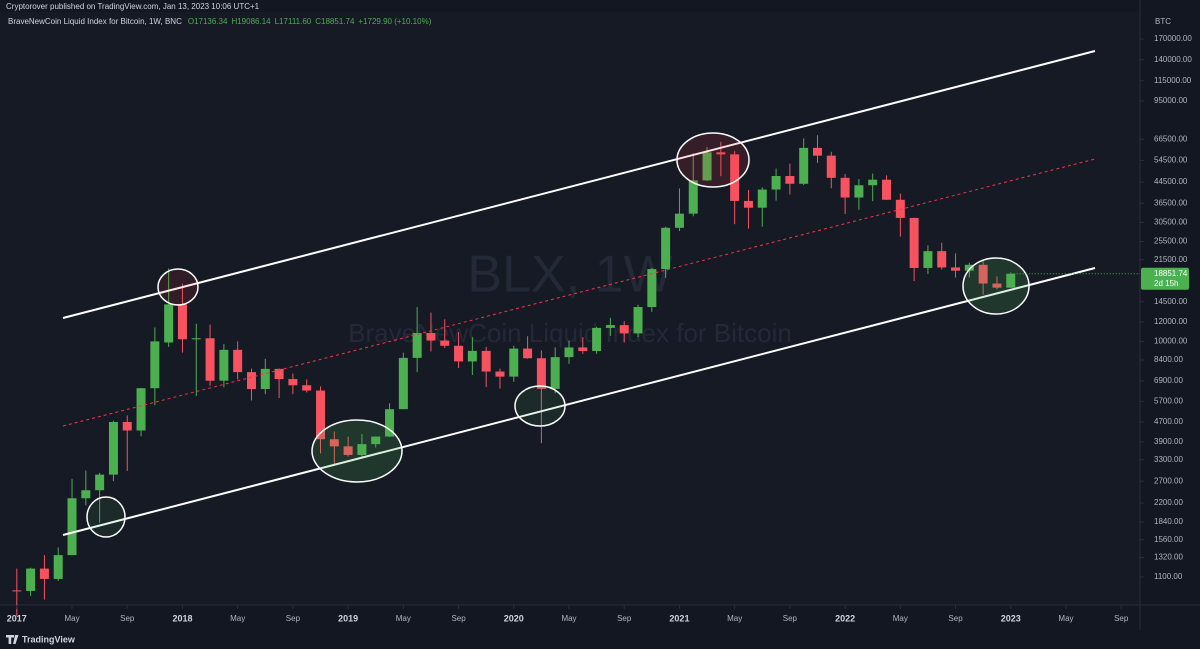  I want to click on y-tick-label: 5700.00, so click(1168, 401).